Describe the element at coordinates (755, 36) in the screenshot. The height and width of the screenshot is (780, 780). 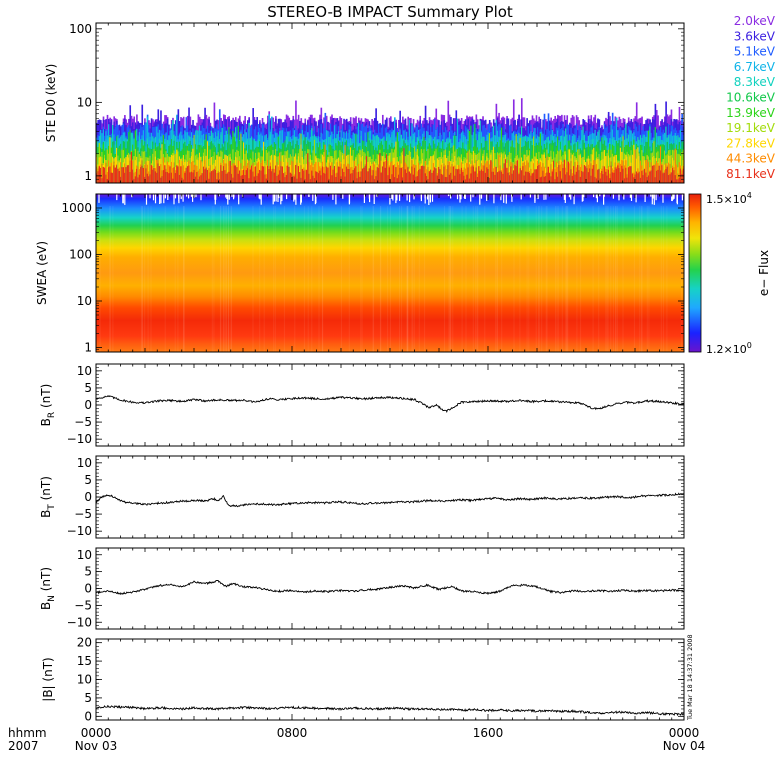
I see `legend-entry-1: 3.6keV` at that location.